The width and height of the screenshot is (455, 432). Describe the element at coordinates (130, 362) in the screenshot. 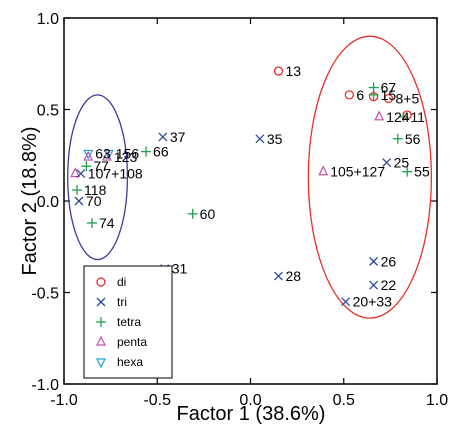

I see `legend-label-hexa: hexa` at that location.